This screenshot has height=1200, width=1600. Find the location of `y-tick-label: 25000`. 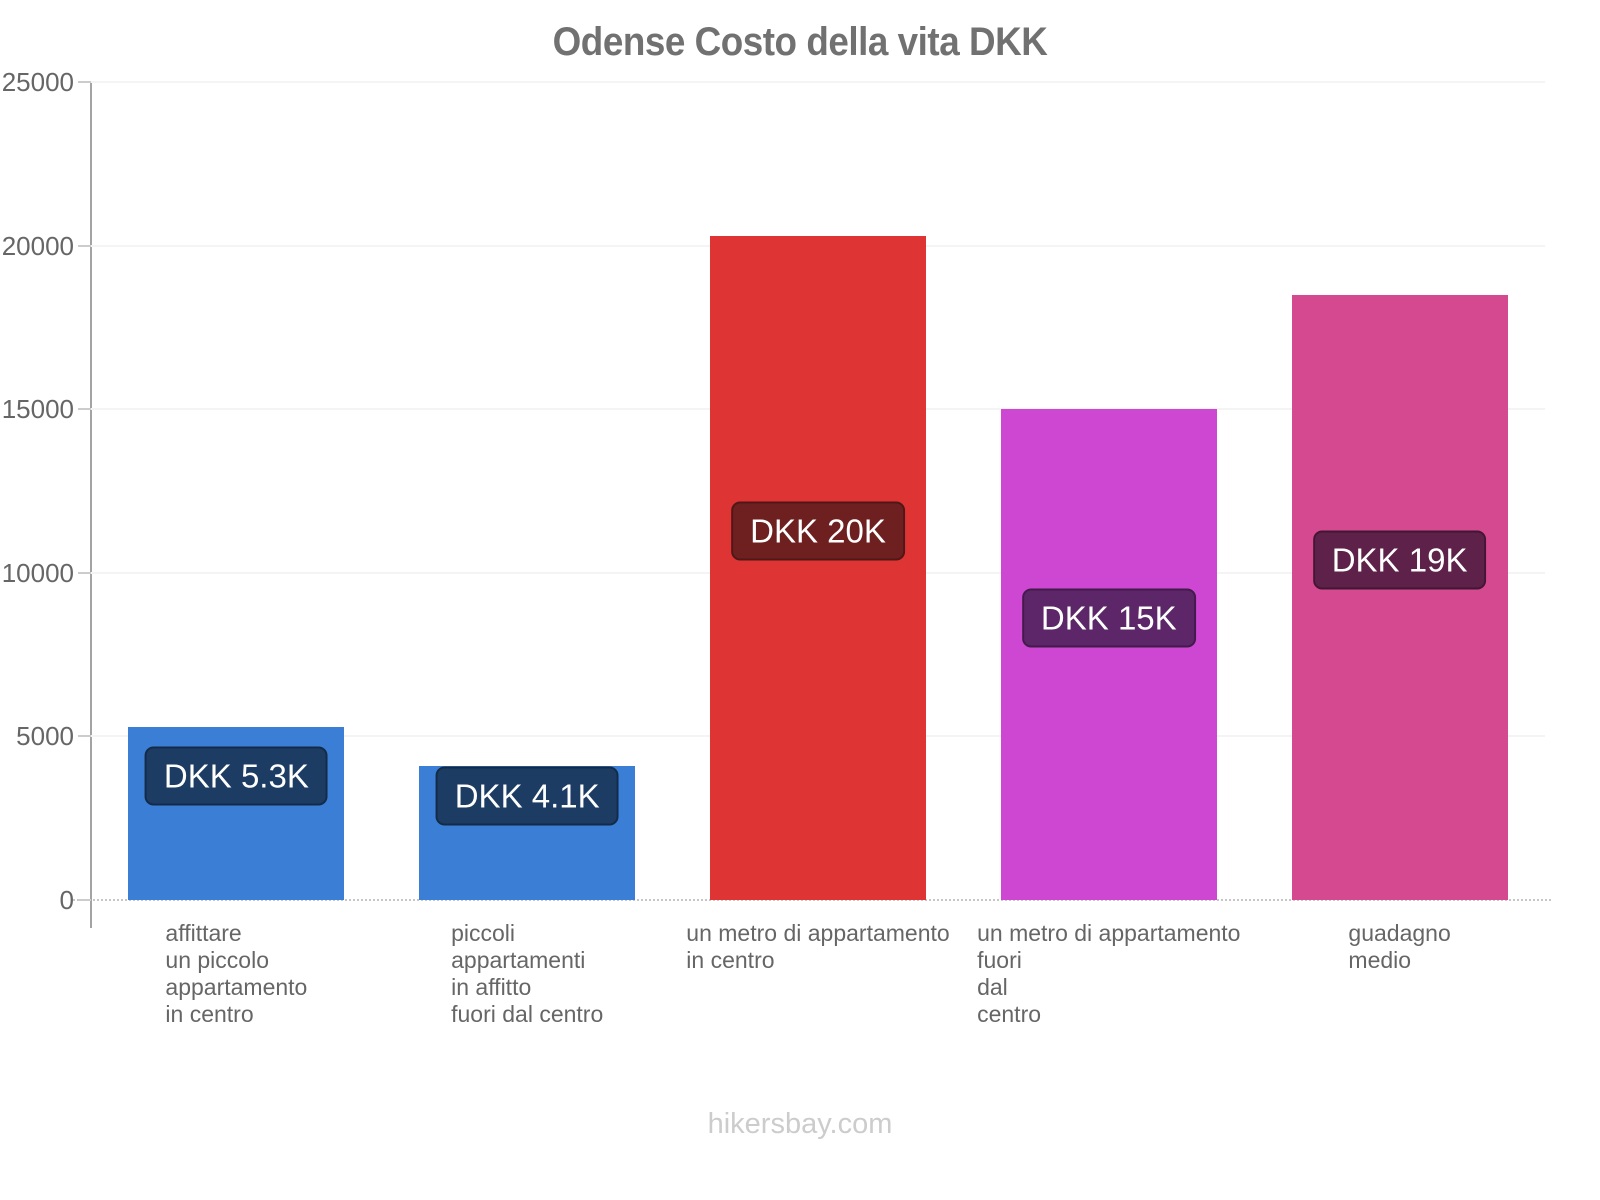

y-tick-label: 25000 is located at coordinates (37, 82).